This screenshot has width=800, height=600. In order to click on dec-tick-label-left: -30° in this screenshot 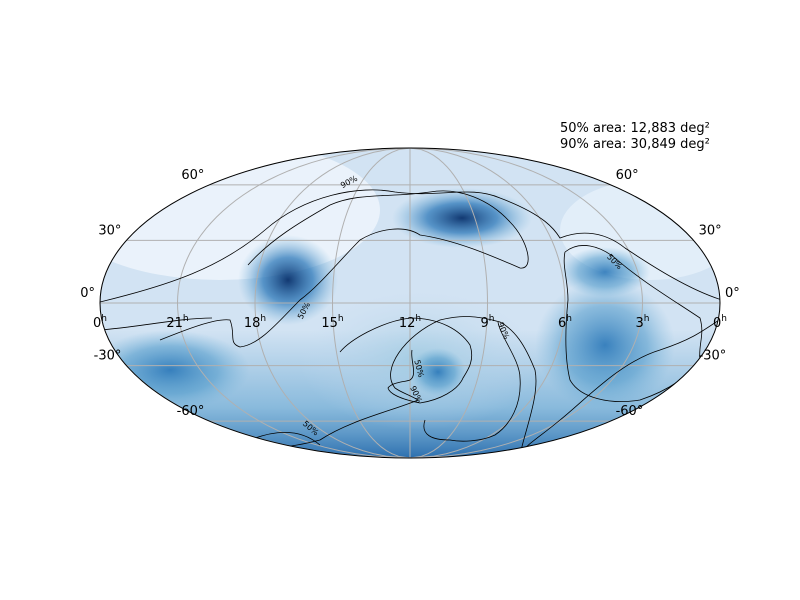, I will do `click(108, 356)`.